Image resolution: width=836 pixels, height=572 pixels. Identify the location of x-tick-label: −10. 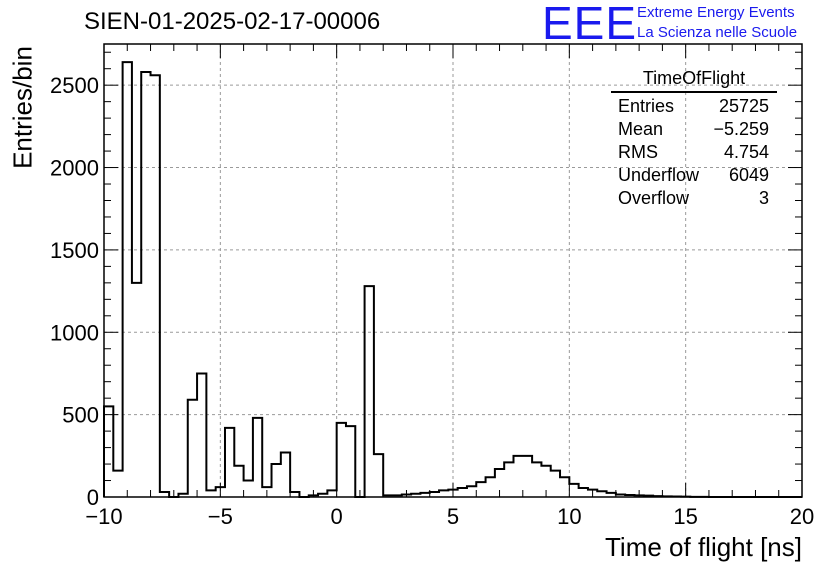
(103, 516).